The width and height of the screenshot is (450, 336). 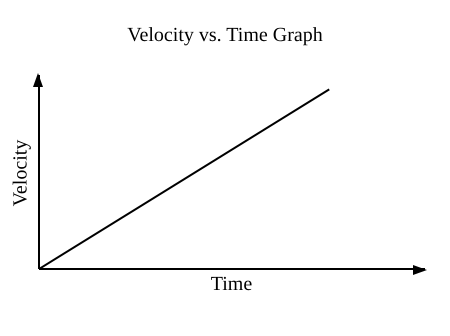 What do you see at coordinates (232, 284) in the screenshot?
I see `x-axis-title: Time` at bounding box center [232, 284].